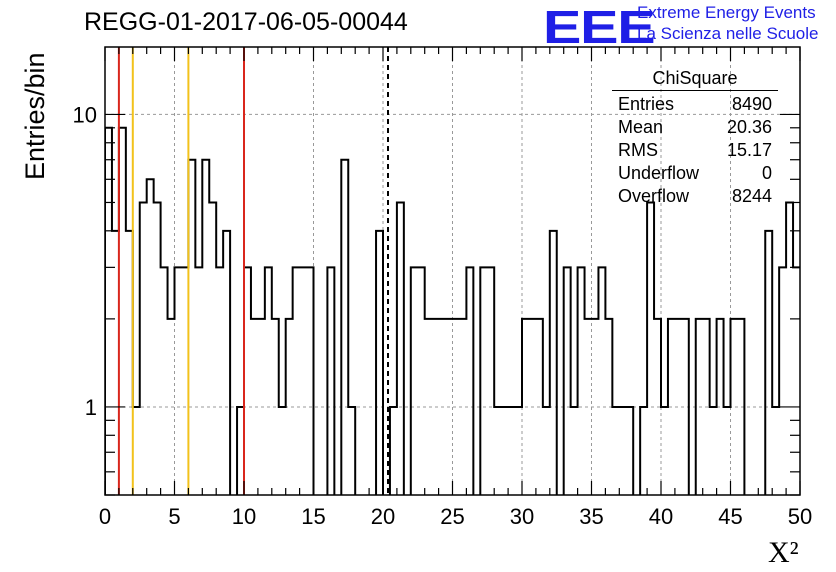  What do you see at coordinates (751, 104) in the screenshot?
I see `stats-value: 8490` at bounding box center [751, 104].